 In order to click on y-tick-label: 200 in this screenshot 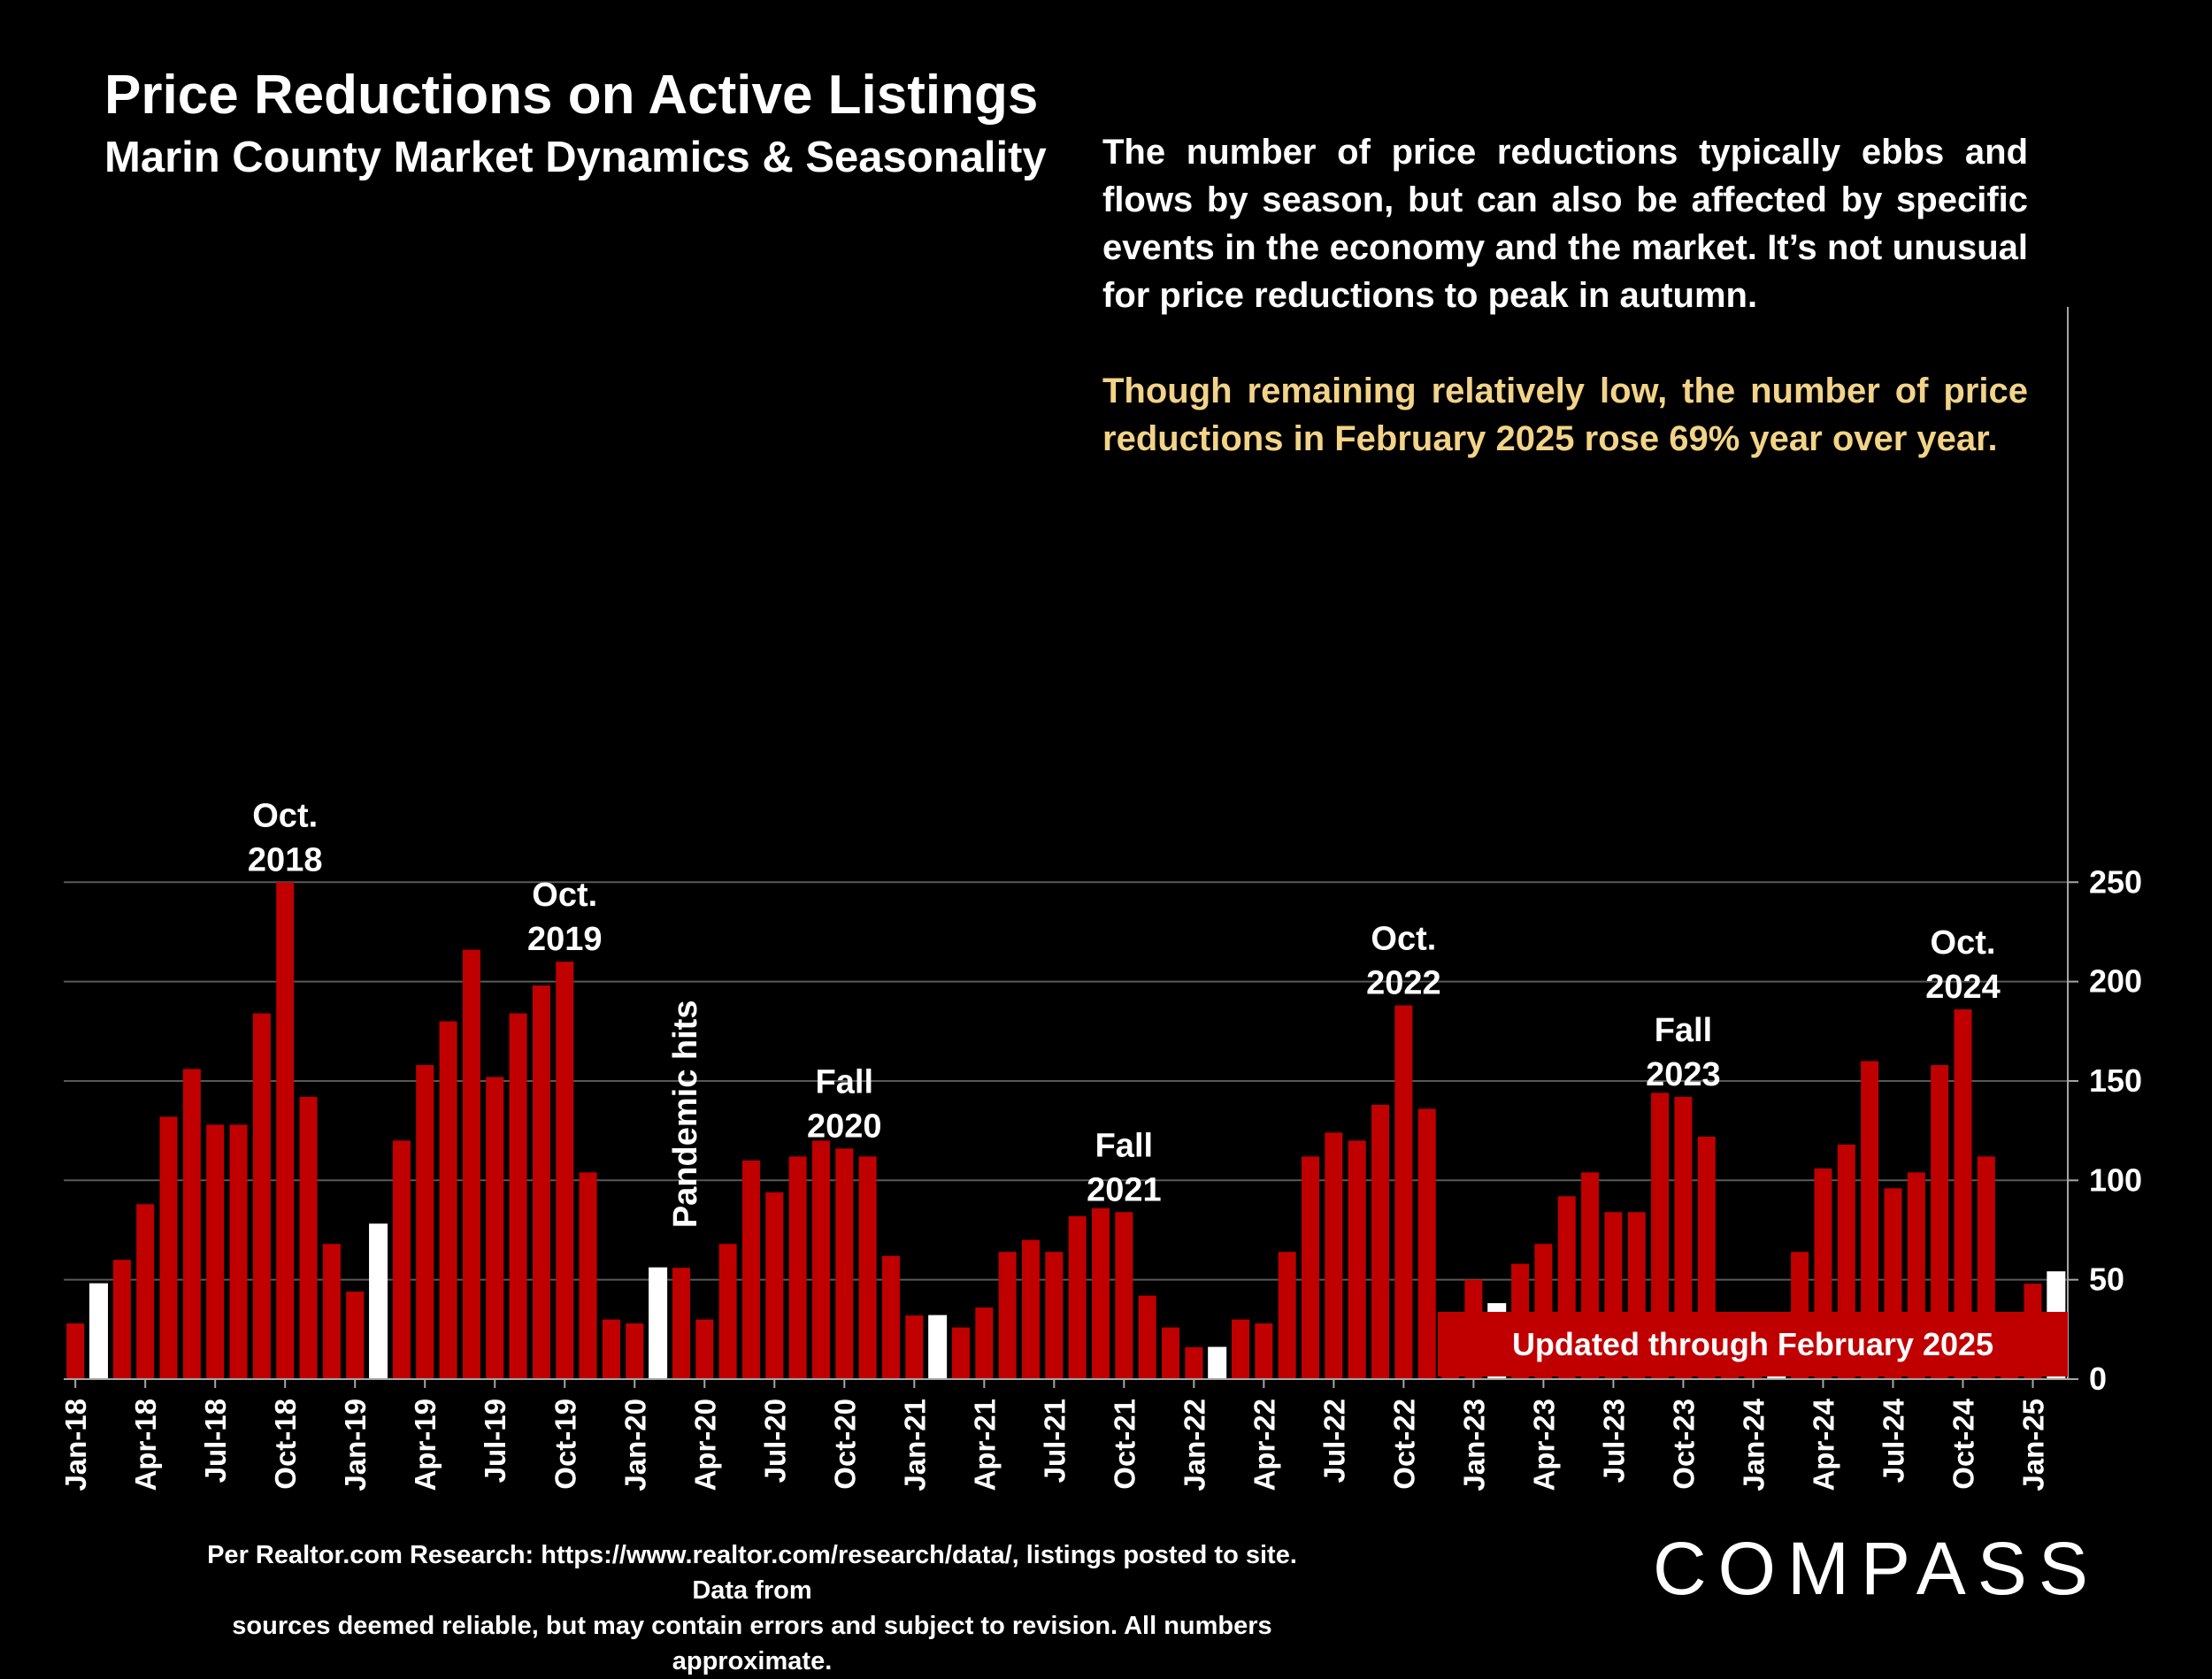, I will do `click(2115, 981)`.